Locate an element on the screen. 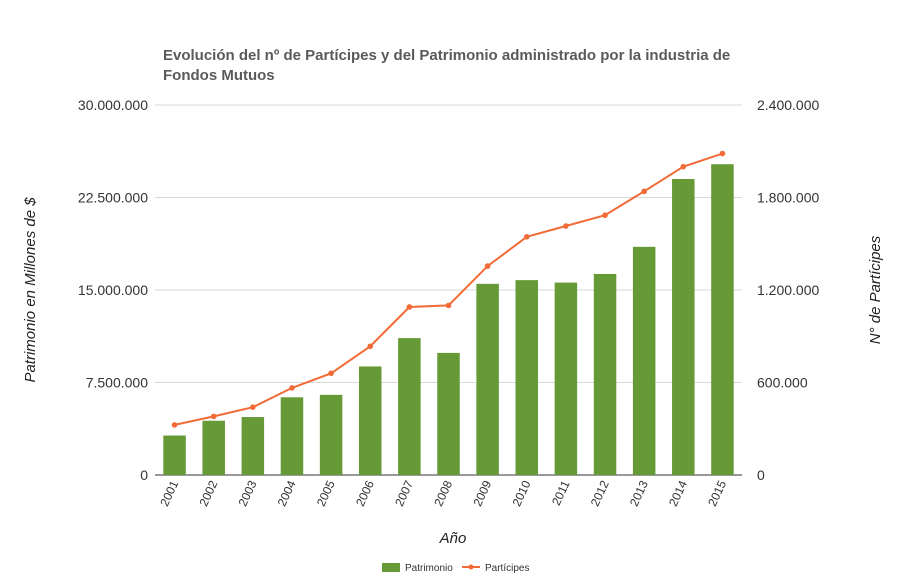 This screenshot has width=904, height=583. x-tick-label: 2010 is located at coordinates (522, 493).